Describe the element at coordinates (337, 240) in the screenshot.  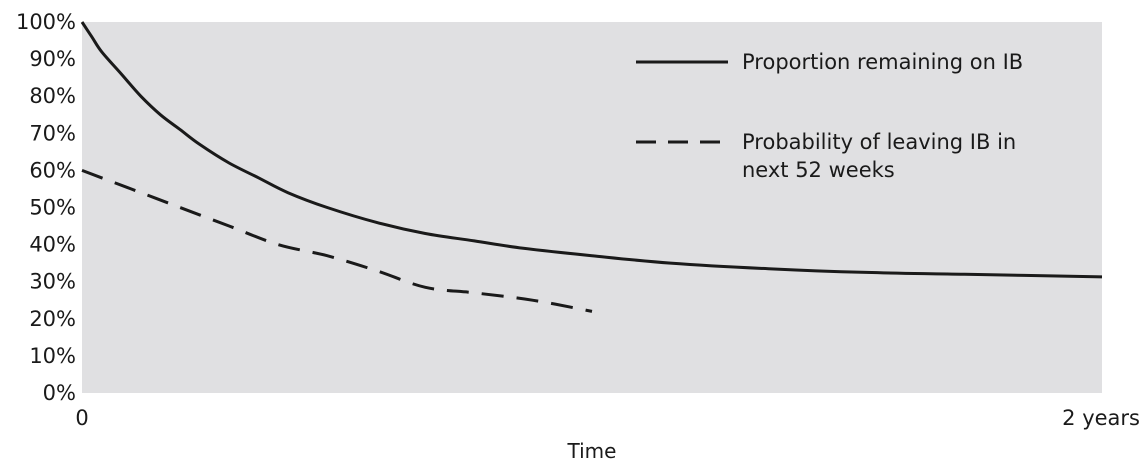
I see `series-line-probability-leaving` at that location.